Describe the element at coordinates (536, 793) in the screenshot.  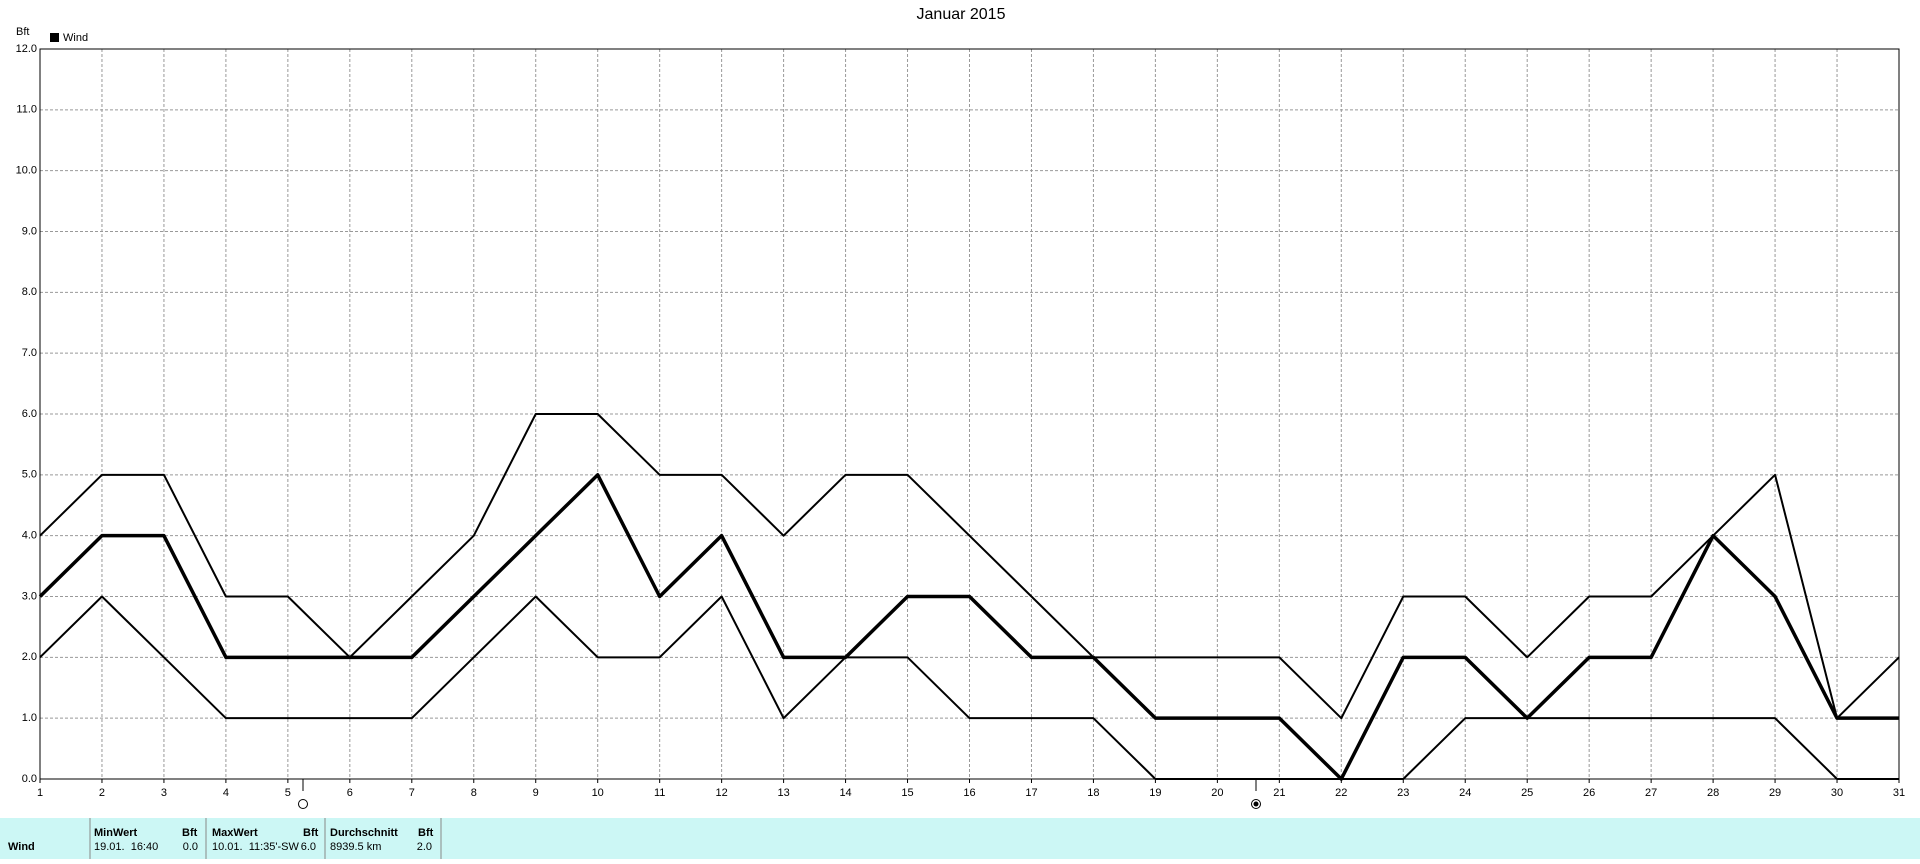
I see `x-tick-label: 9` at that location.